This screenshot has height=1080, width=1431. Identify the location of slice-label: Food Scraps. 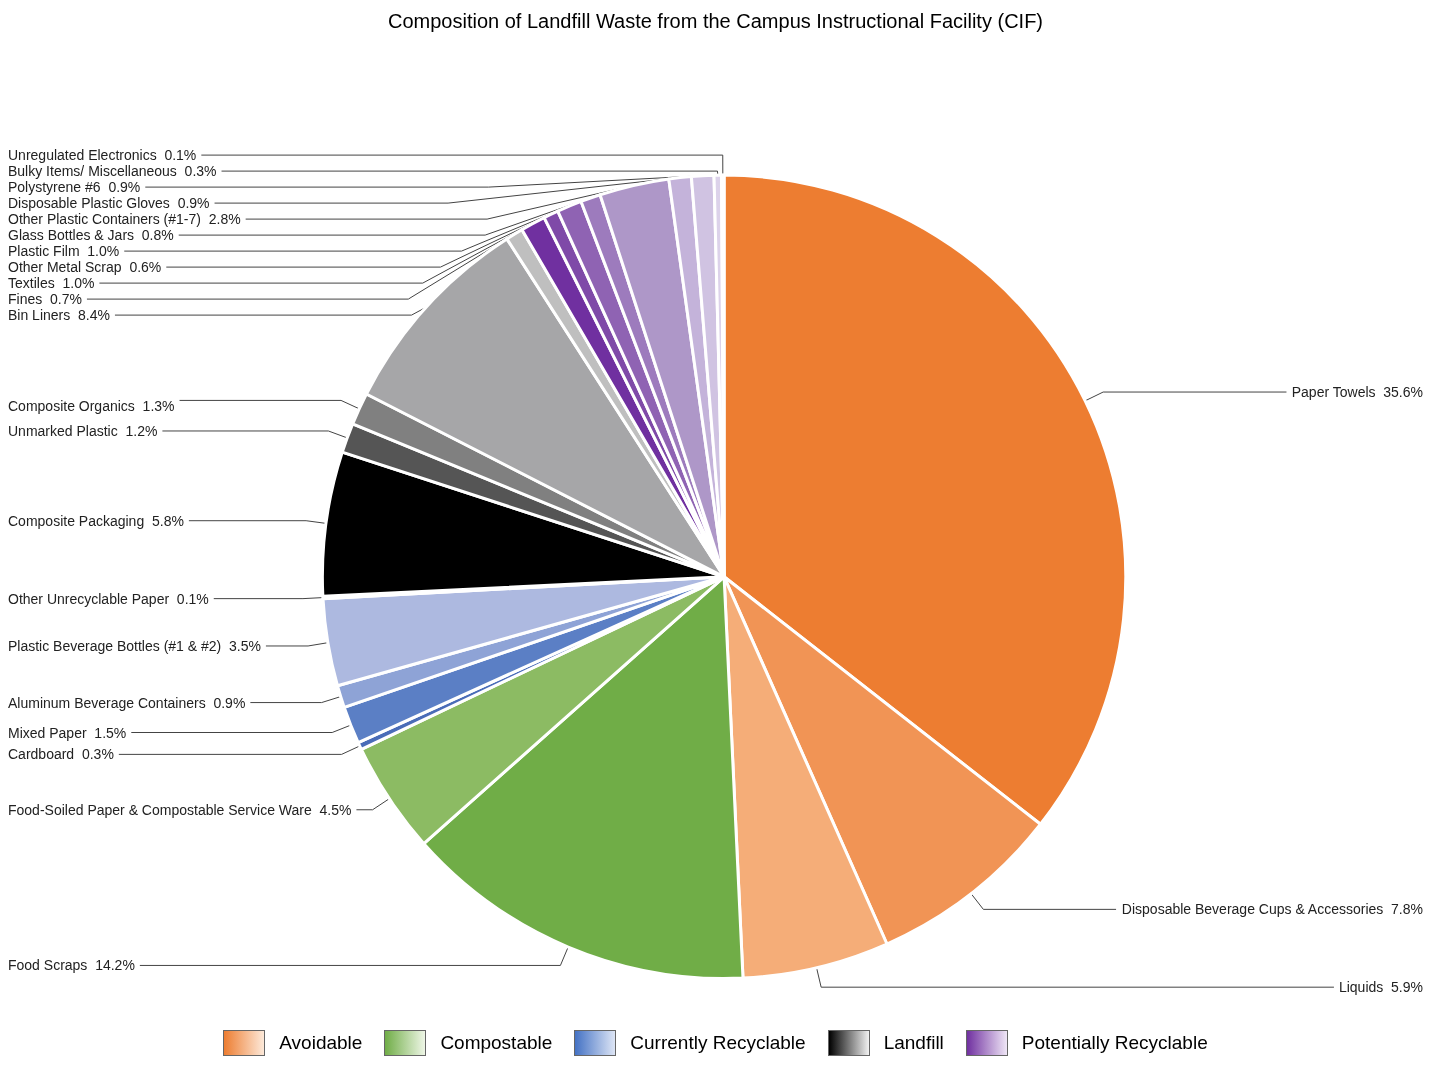
(48, 965).